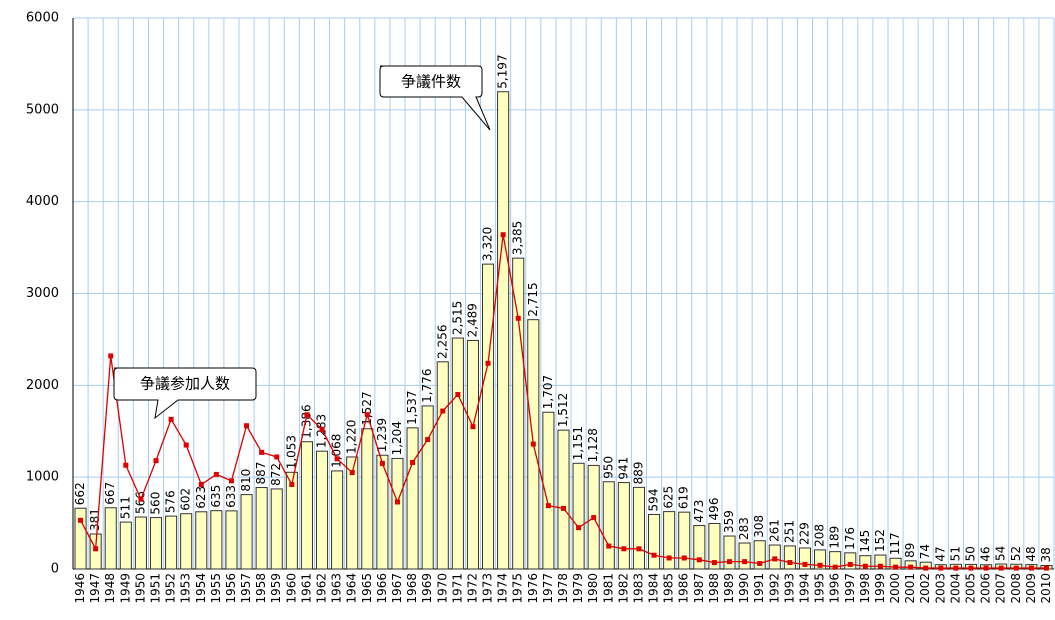  What do you see at coordinates (246, 588) in the screenshot?
I see `x-tick-label: 1957` at bounding box center [246, 588].